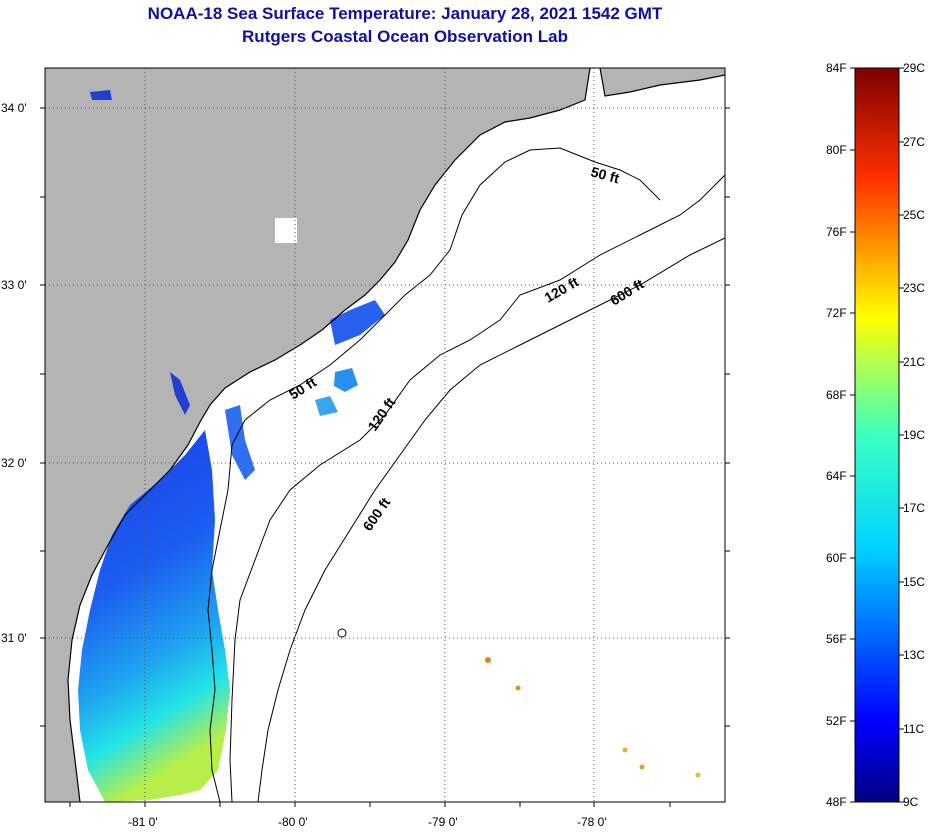 The image size is (928, 832). What do you see at coordinates (293, 822) in the screenshot?
I see `lon-label-80: -80 0'` at bounding box center [293, 822].